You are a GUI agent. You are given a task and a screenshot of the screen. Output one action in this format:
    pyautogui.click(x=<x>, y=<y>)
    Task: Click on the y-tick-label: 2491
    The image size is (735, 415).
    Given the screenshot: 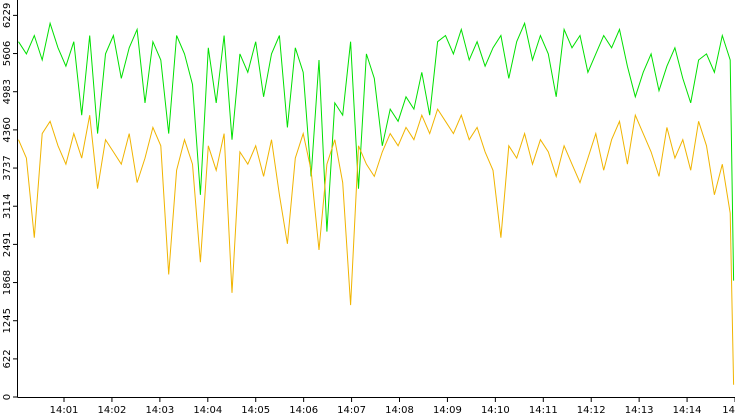 What is the action you would take?
    pyautogui.click(x=7, y=244)
    